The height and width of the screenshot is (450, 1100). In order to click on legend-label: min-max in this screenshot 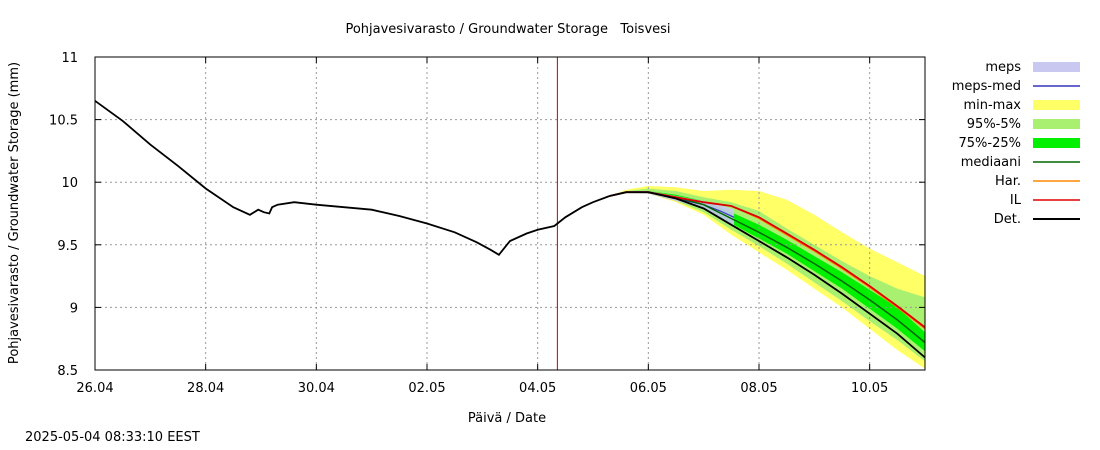, I will do `click(992, 105)`.